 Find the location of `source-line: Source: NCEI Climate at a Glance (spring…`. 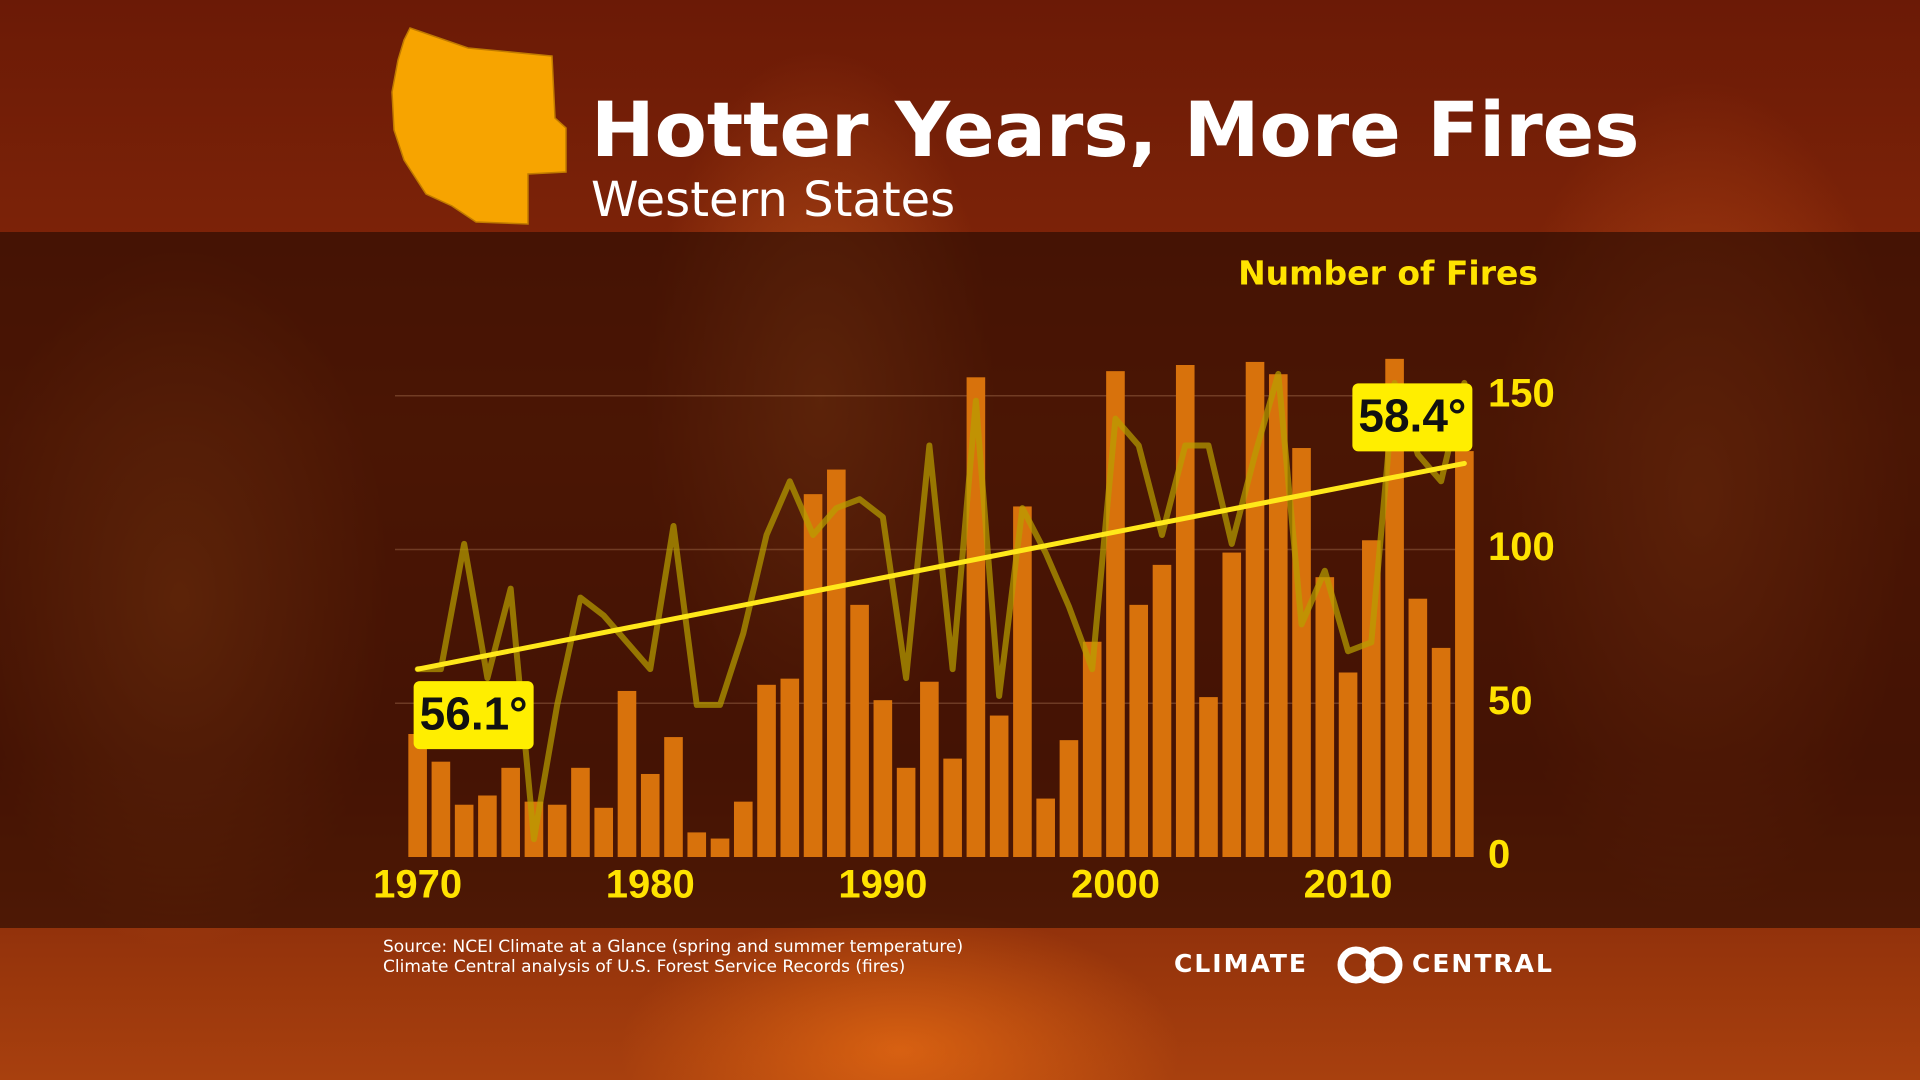

source-line: Source: NCEI Climate at a Glance (spring… is located at coordinates (673, 947).